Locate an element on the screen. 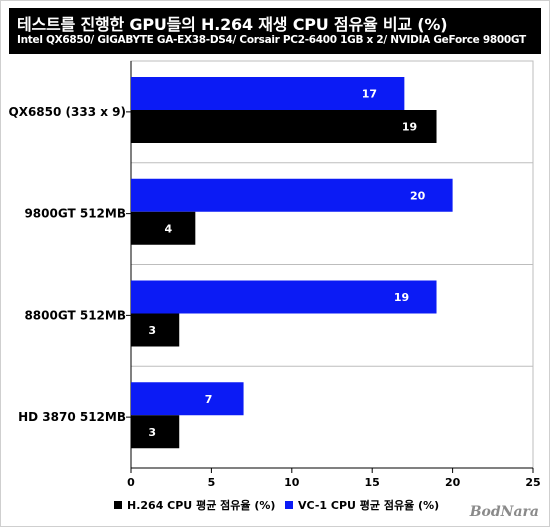  x-tick-label: 0 is located at coordinates (131, 482).